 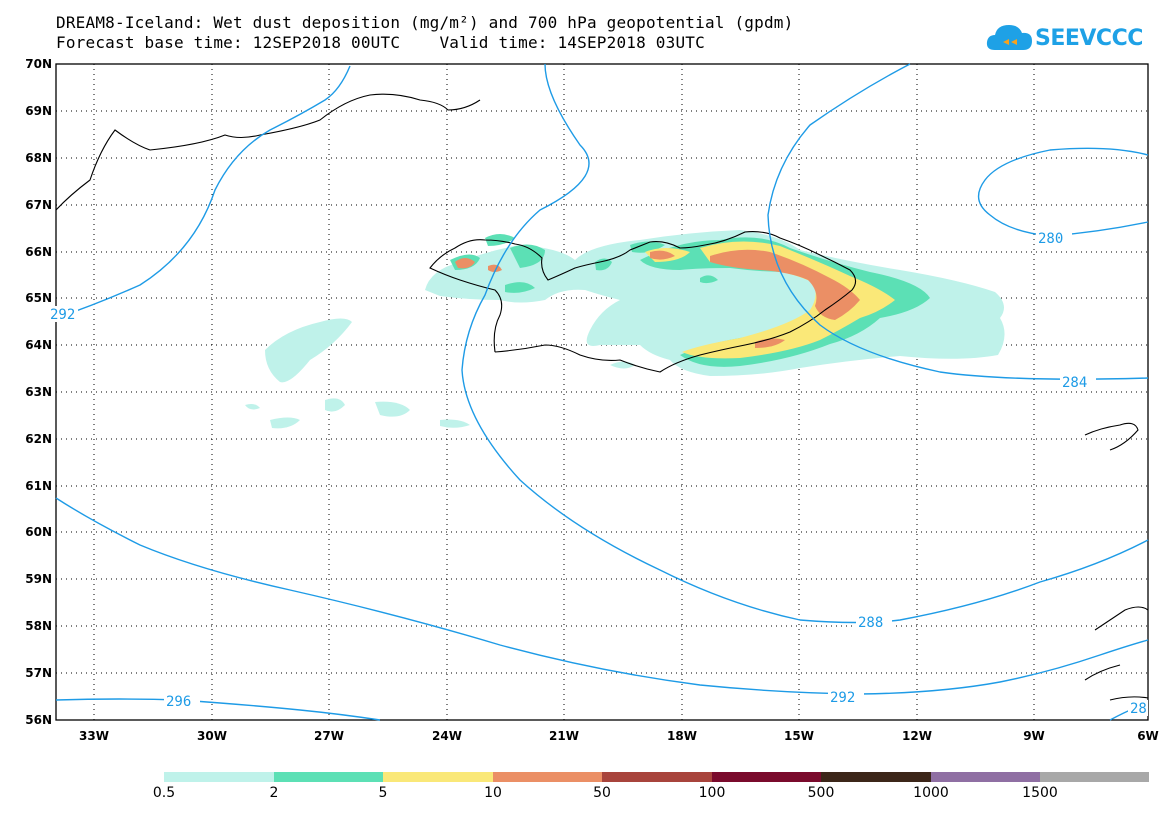 I want to click on contour-label-296: 296, so click(x=178, y=702).